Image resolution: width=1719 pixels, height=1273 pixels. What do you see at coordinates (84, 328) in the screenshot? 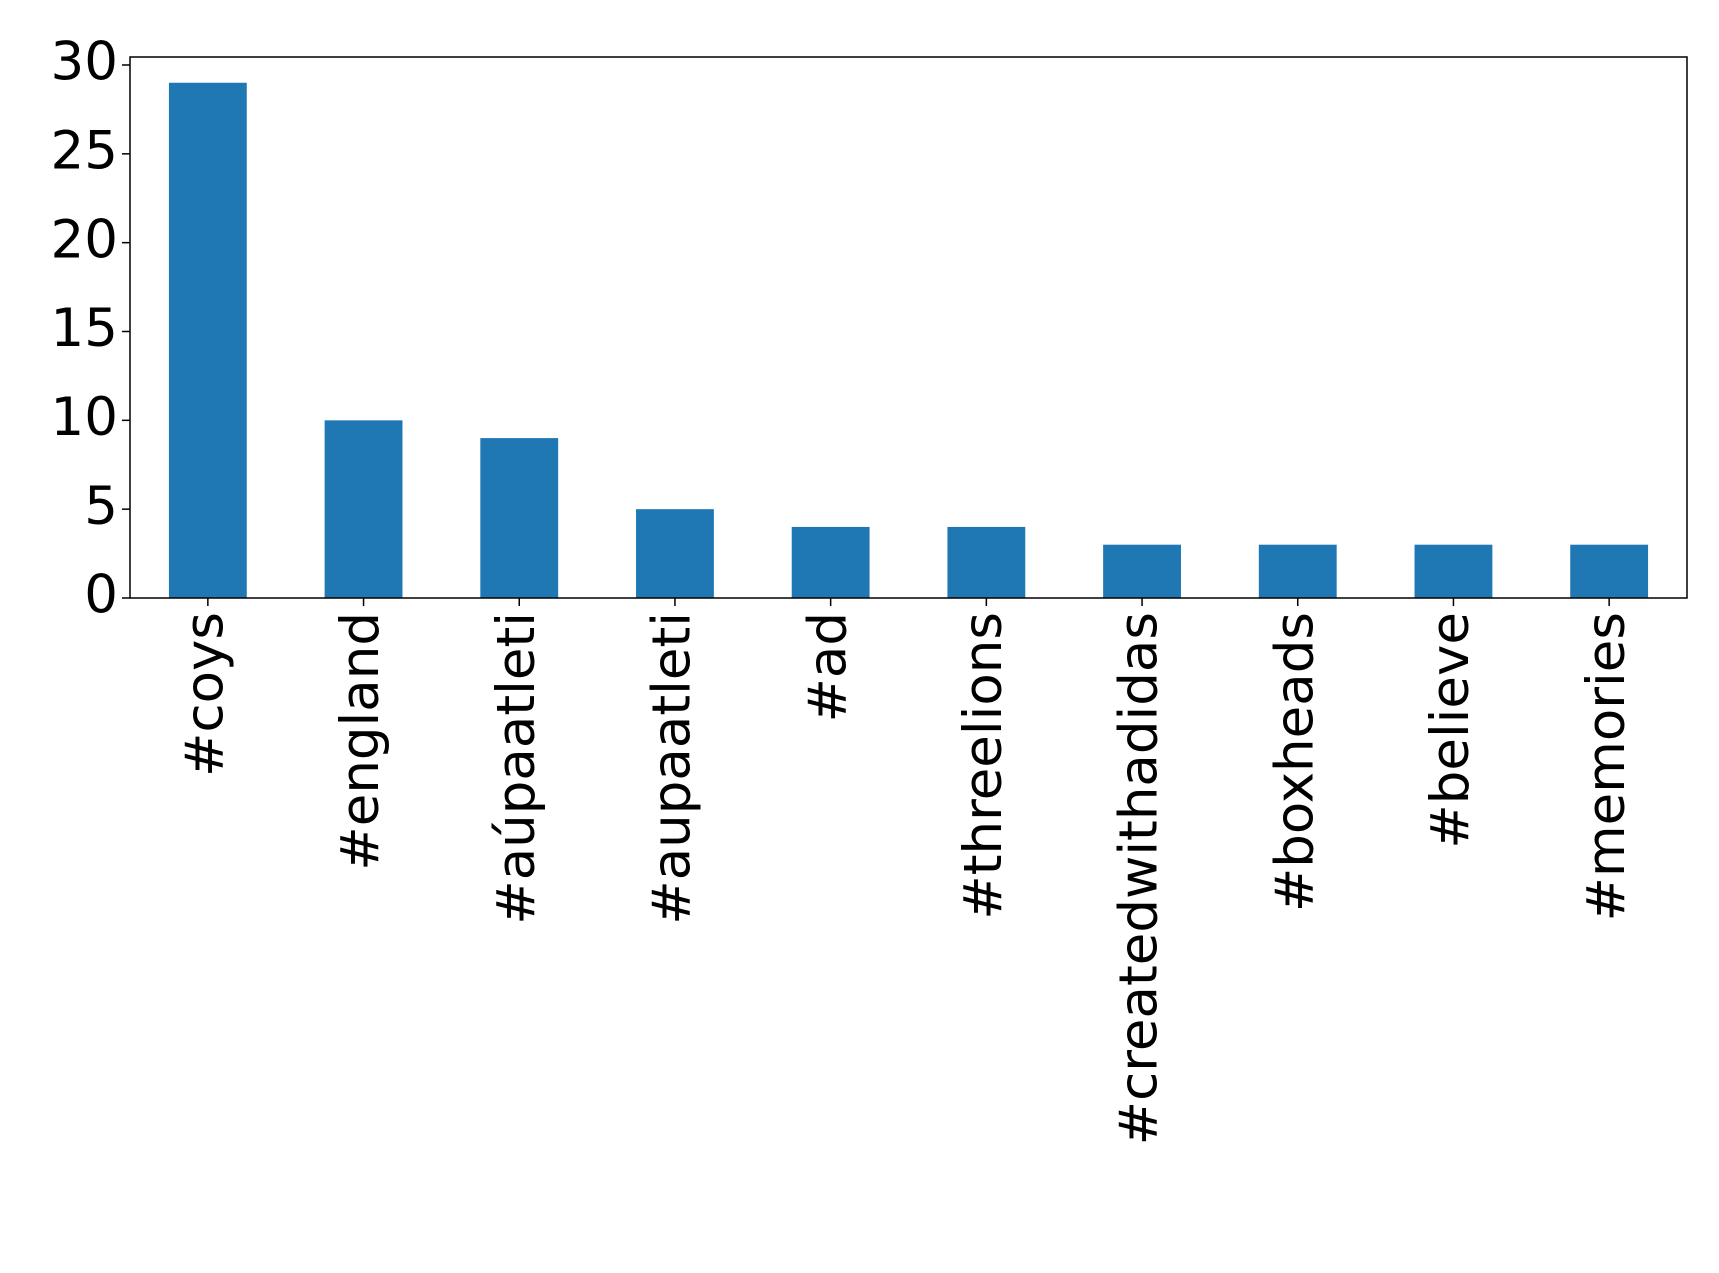
I see `y-tick-label: 15` at bounding box center [84, 328].